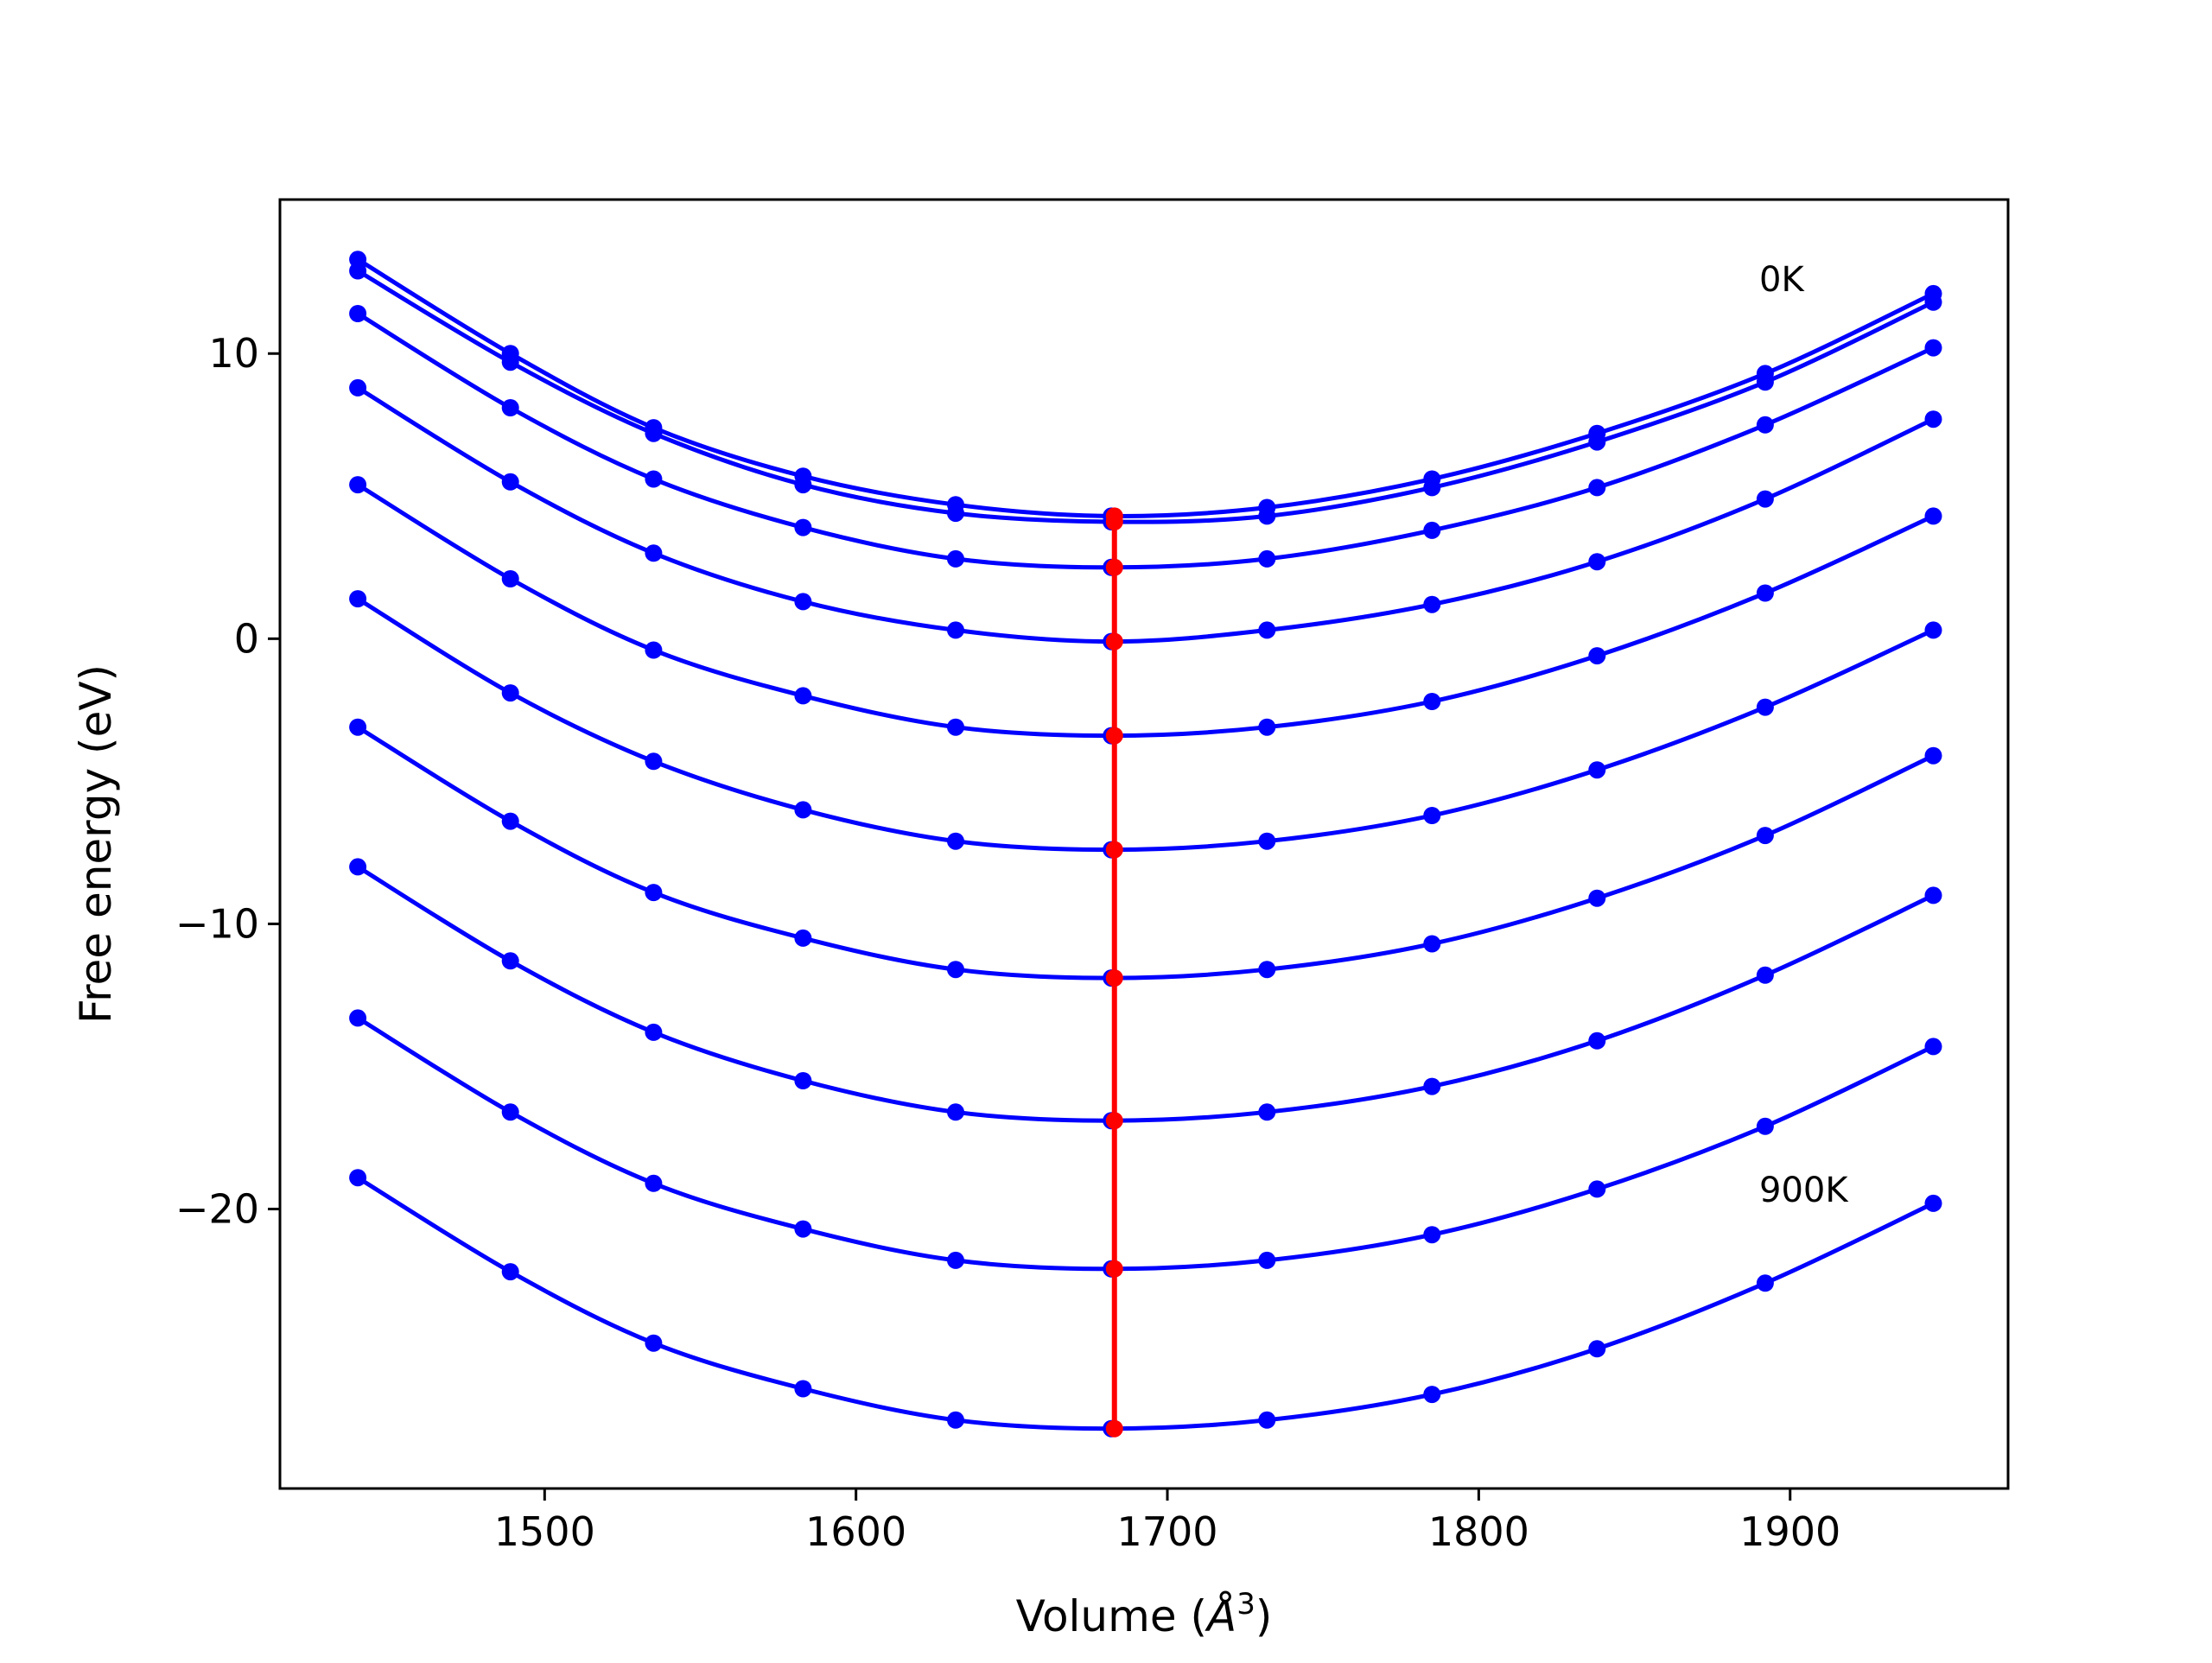  What do you see at coordinates (1789, 1531) in the screenshot?
I see `x-tick-label-1900: 1900` at bounding box center [1789, 1531].